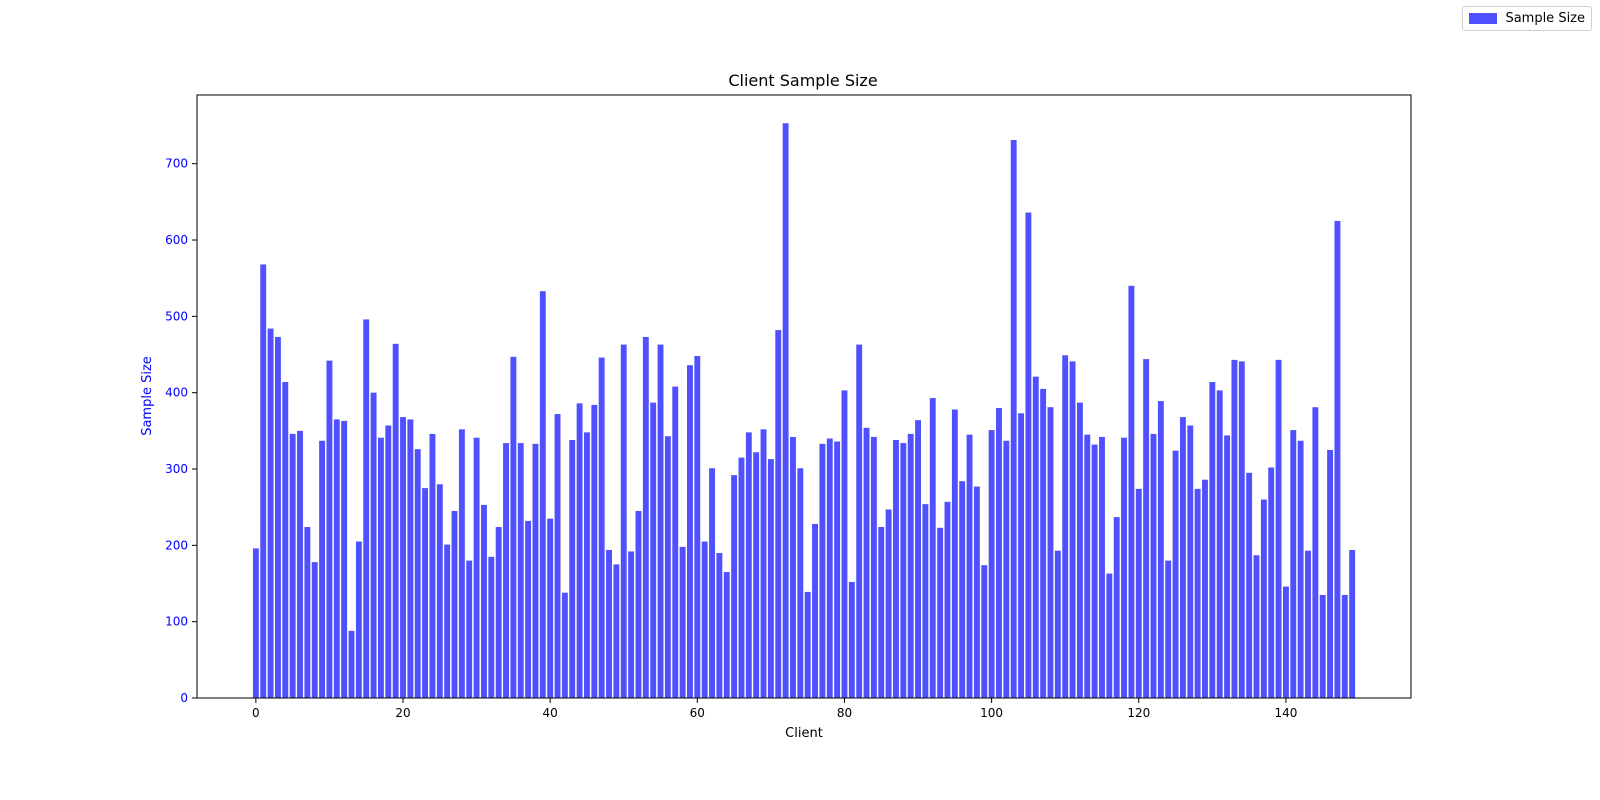  What do you see at coordinates (550, 713) in the screenshot?
I see `x-tick-label-40: 40` at bounding box center [550, 713].